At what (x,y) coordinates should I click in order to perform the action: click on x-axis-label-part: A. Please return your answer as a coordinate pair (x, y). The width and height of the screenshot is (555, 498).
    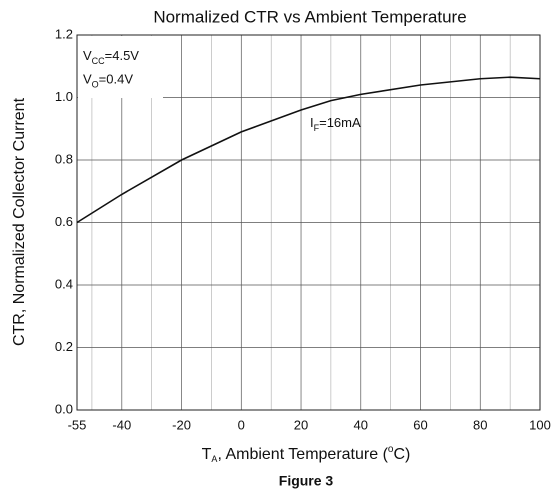
    Looking at the image, I should click on (214, 459).